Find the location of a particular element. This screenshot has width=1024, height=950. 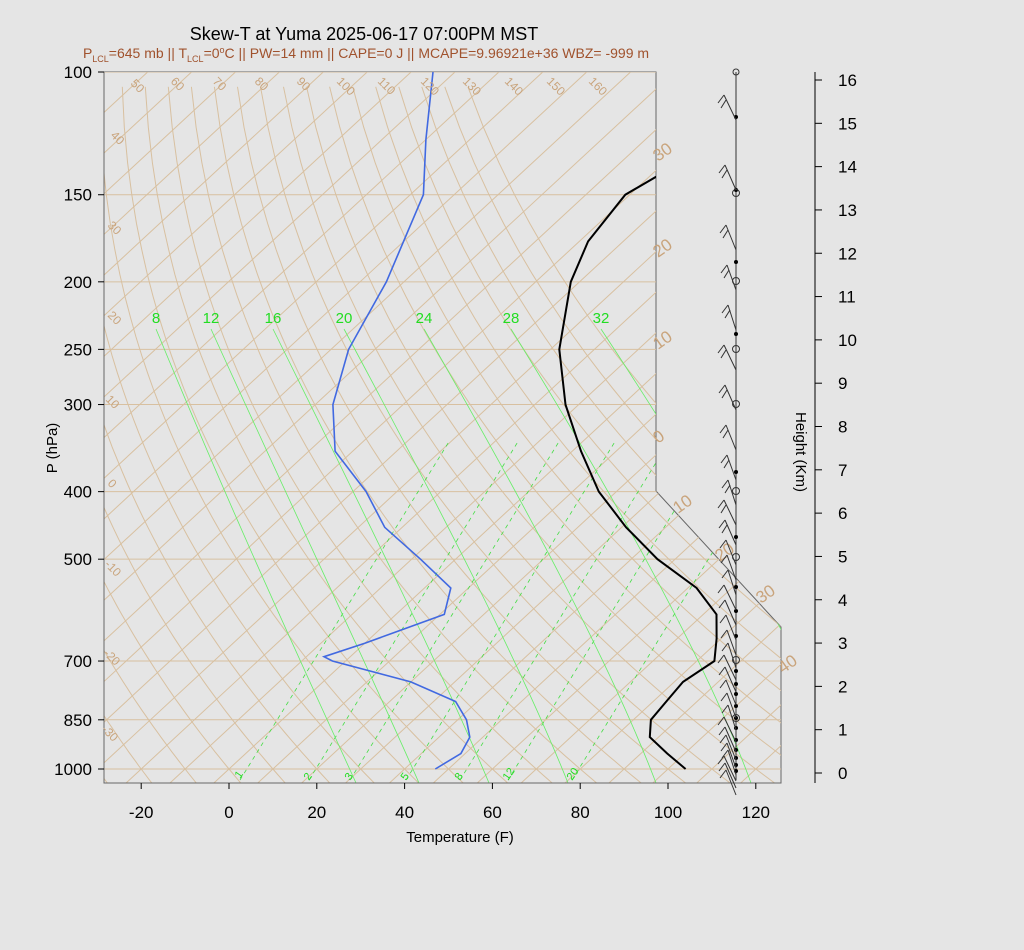

height-tick-label: 8 is located at coordinates (842, 427).